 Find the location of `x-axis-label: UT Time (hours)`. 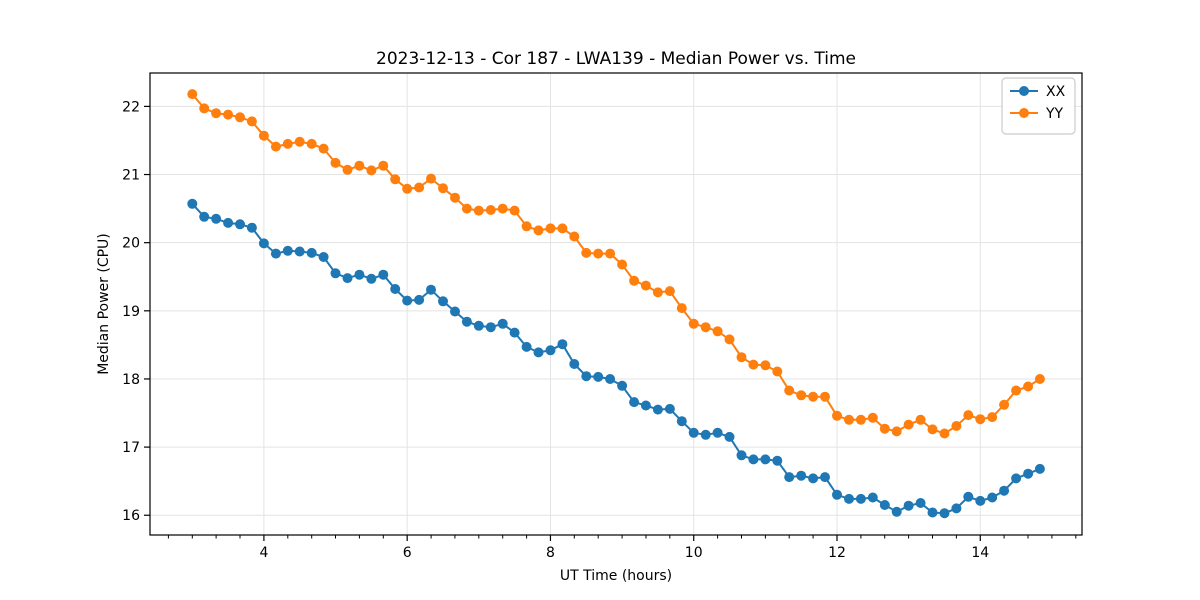

x-axis-label: UT Time (hours) is located at coordinates (616, 576).